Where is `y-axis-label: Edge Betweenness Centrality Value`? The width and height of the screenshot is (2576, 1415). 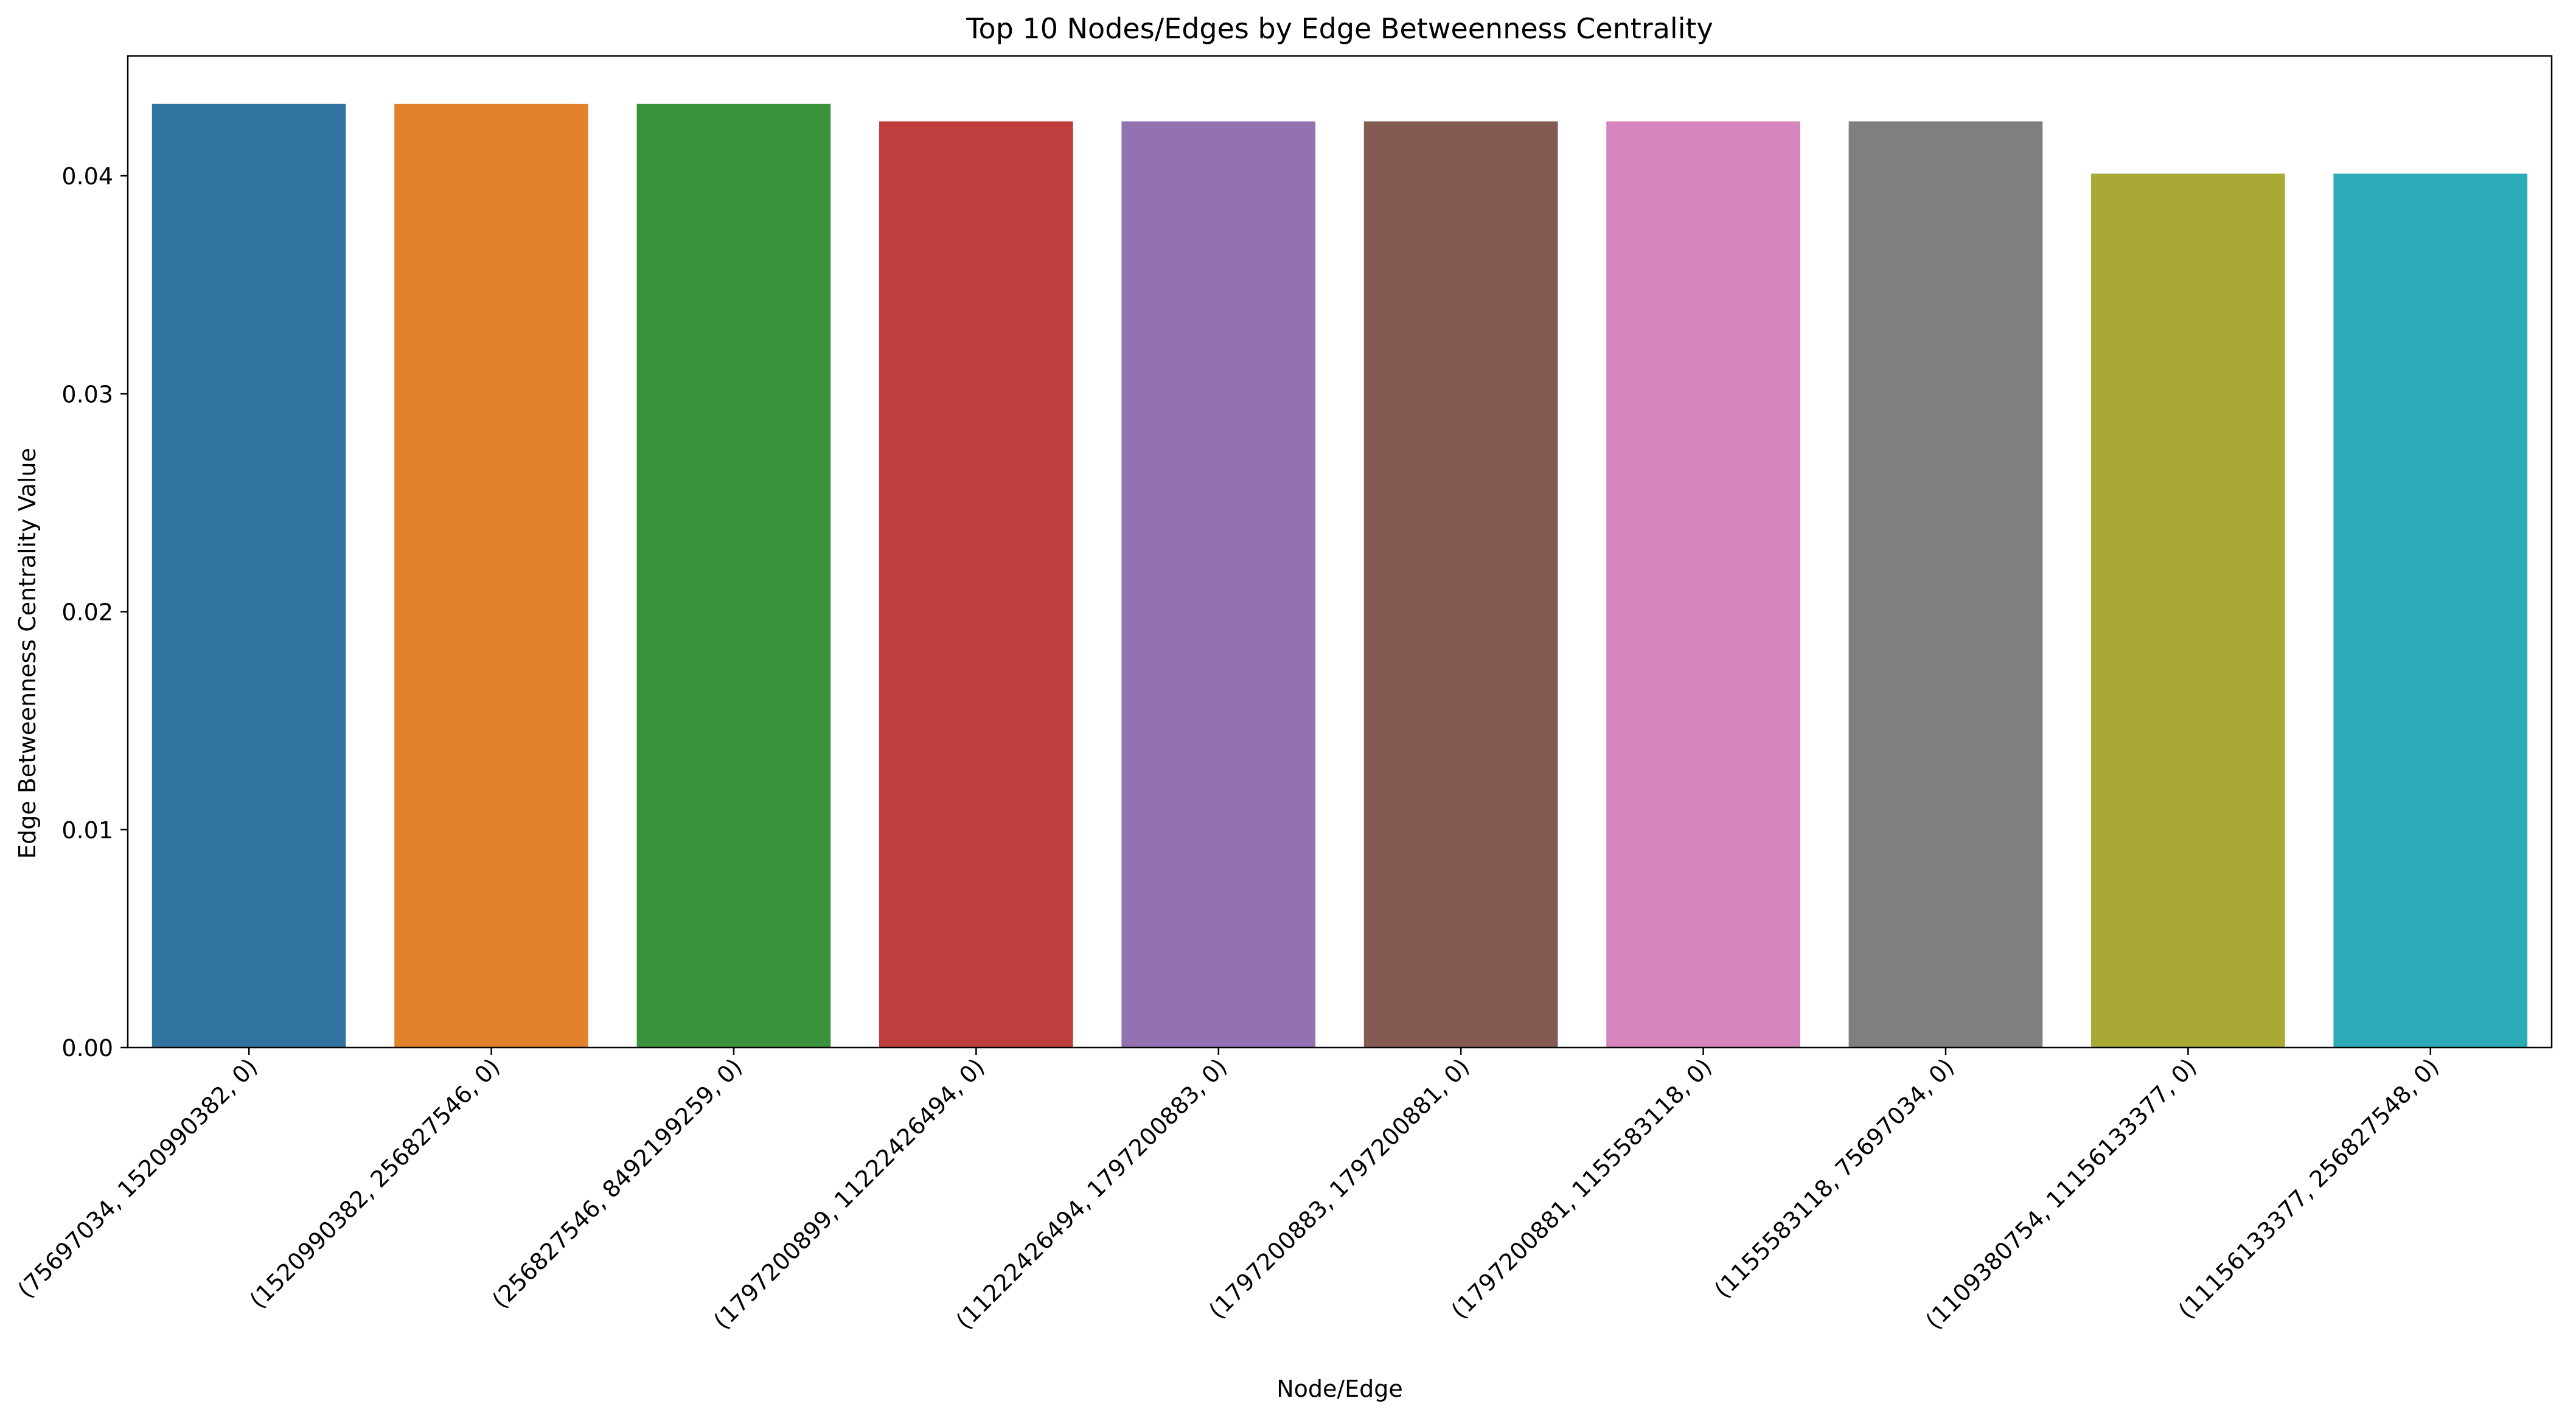
y-axis-label: Edge Betweenness Centrality Value is located at coordinates (27, 654).